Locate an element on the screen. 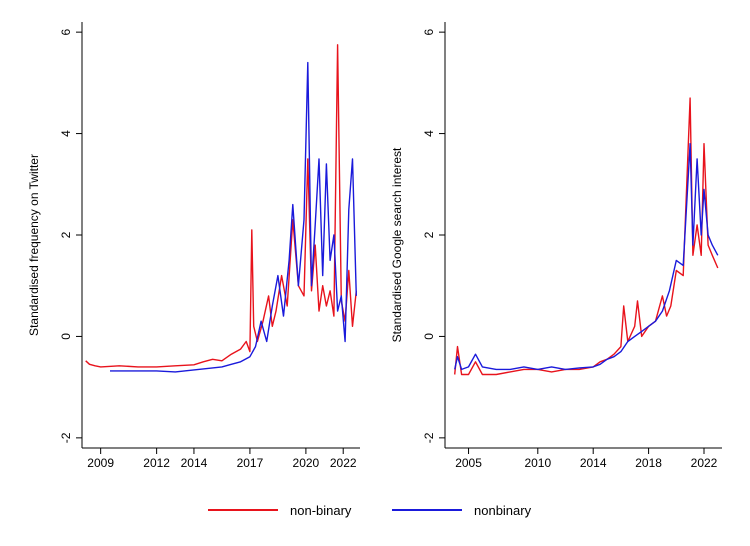 Image resolution: width=750 pixels, height=546 pixels. y-axis-title: Standardised frequency on Twitter is located at coordinates (34, 245).